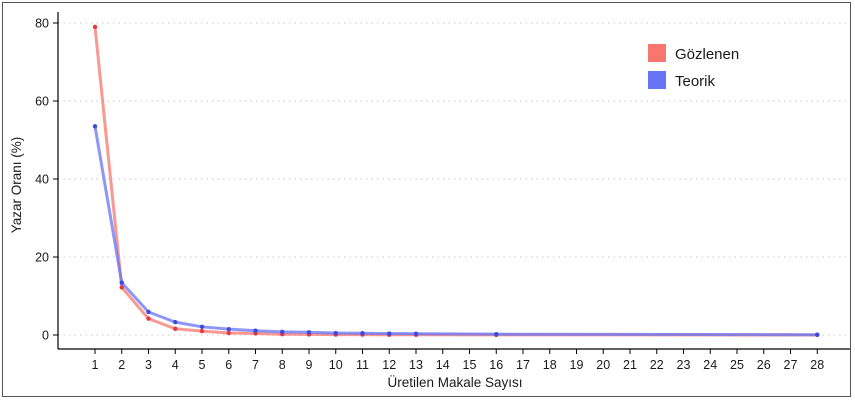  I want to click on y-tick-label-60: 60, so click(42, 102).